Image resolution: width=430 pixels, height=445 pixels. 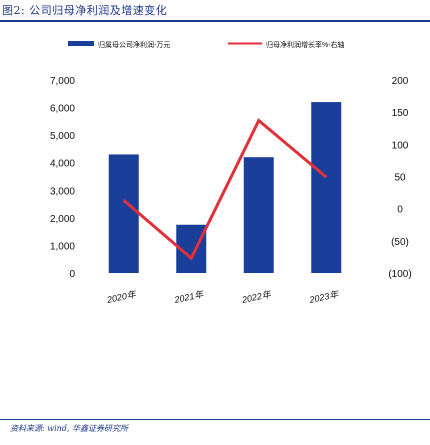 What do you see at coordinates (400, 113) in the screenshot?
I see `right-tick-label: 150` at bounding box center [400, 113].